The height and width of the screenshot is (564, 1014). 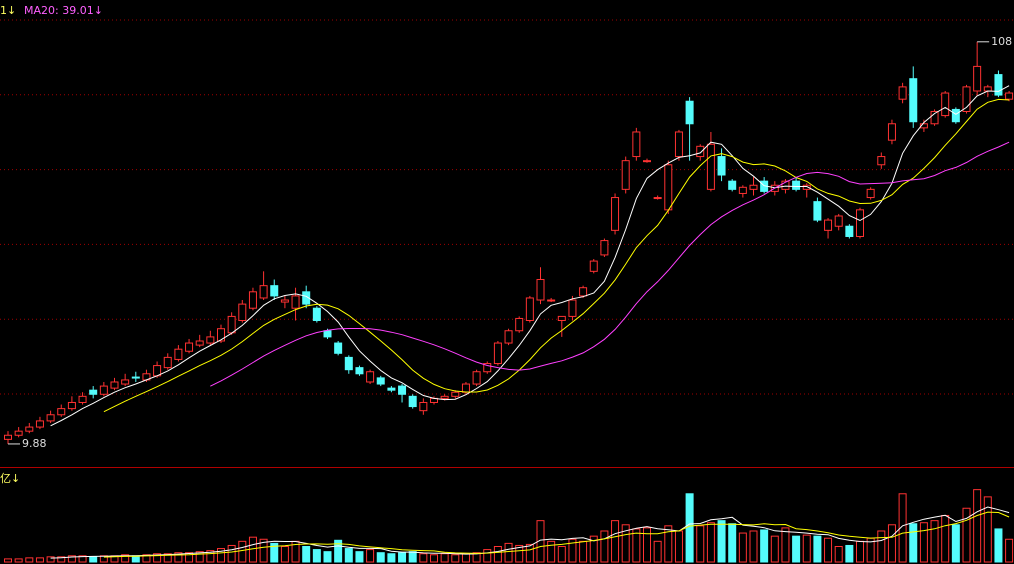 What do you see at coordinates (34, 443) in the screenshot?
I see `min-low-label: 9.88` at bounding box center [34, 443].